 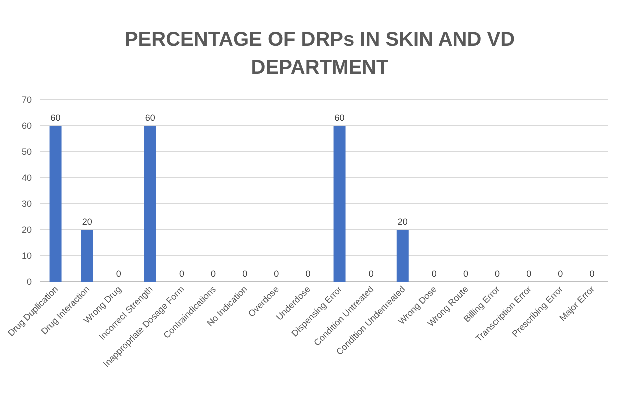 I want to click on y-tick-label: 10, so click(x=27, y=256).